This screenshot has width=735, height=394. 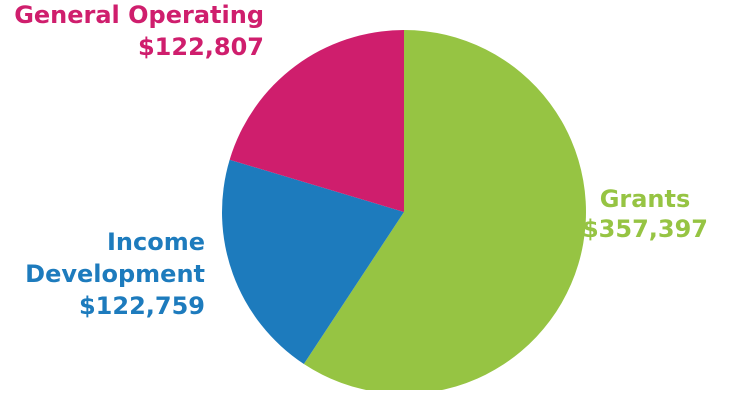 What do you see at coordinates (313, 261) in the screenshot?
I see `pie-slice-income-development` at bounding box center [313, 261].